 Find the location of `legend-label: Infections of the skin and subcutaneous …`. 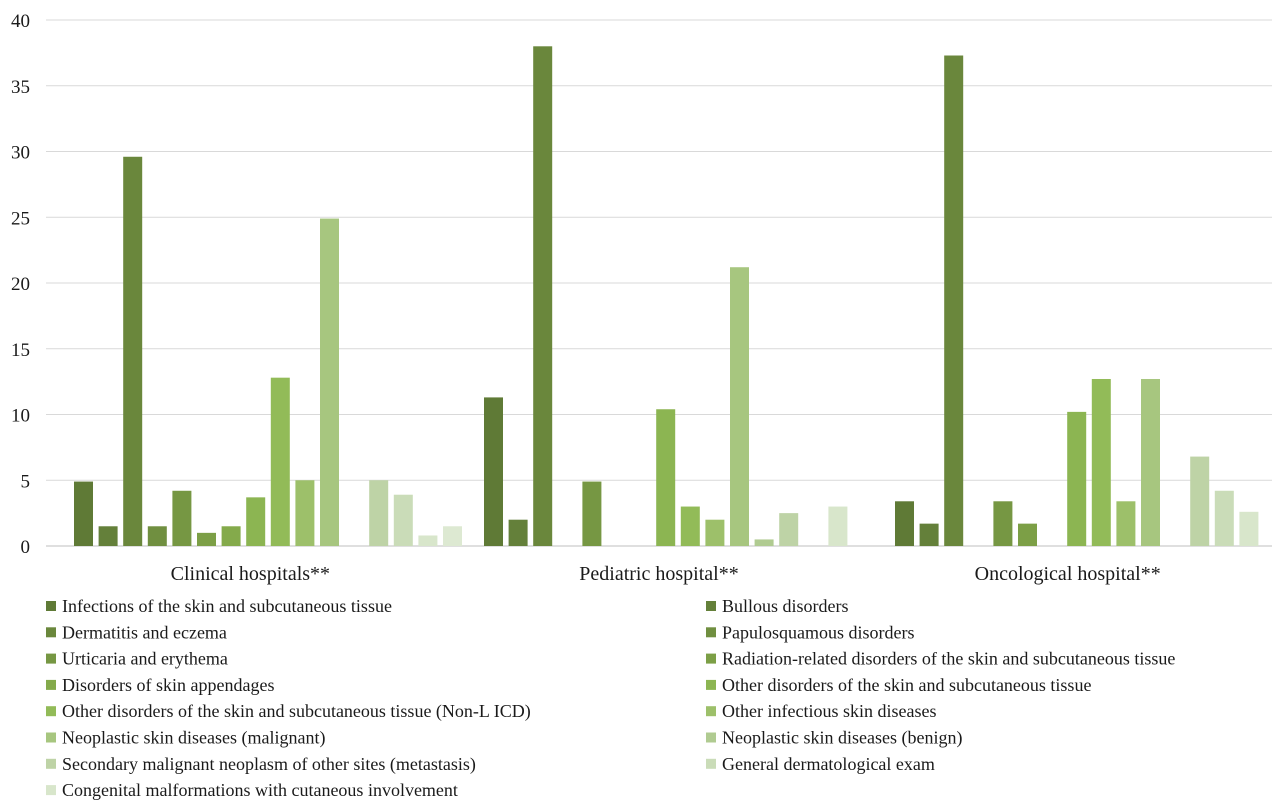

legend-label: Infections of the skin and subcutaneous … is located at coordinates (227, 606).